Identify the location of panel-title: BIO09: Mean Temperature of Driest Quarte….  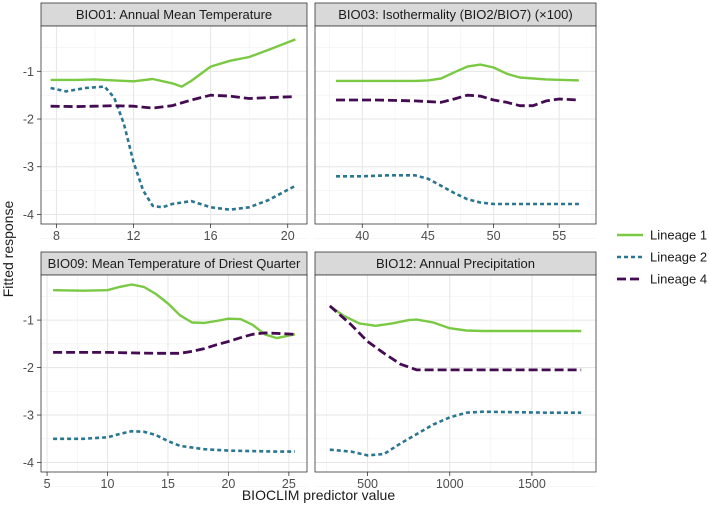
(174, 263).